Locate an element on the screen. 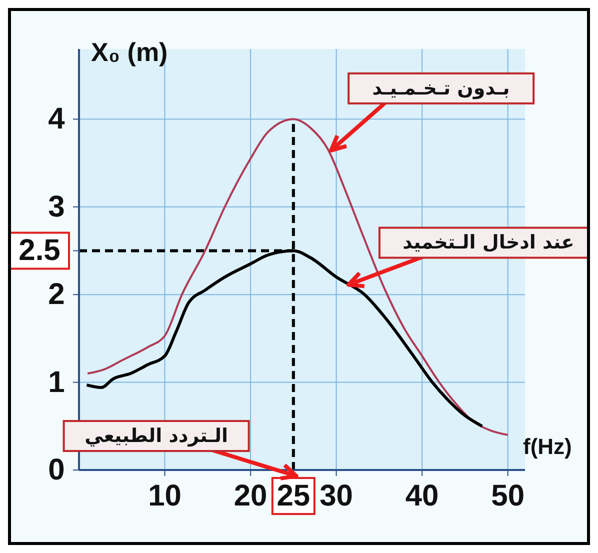 The height and width of the screenshot is (553, 598). annotation: الـتردد الطبيعي is located at coordinates (156, 436).